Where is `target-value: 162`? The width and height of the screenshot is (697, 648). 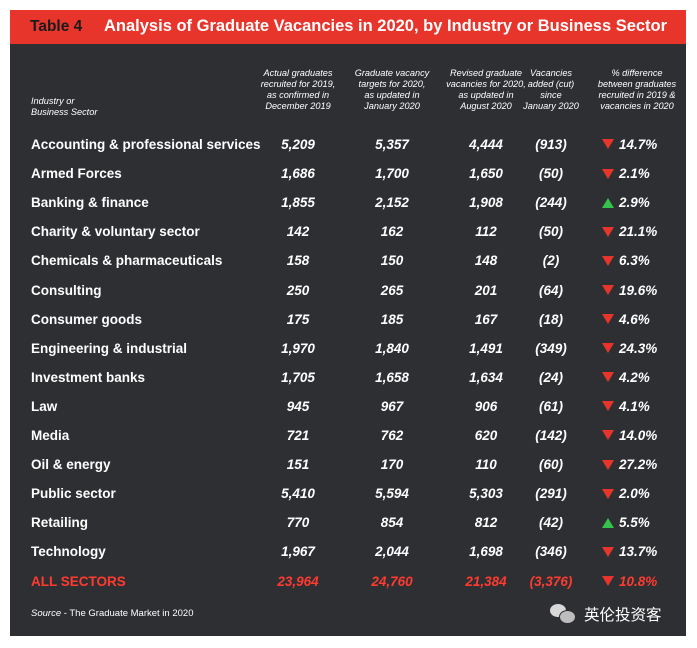
target-value: 162 is located at coordinates (392, 232).